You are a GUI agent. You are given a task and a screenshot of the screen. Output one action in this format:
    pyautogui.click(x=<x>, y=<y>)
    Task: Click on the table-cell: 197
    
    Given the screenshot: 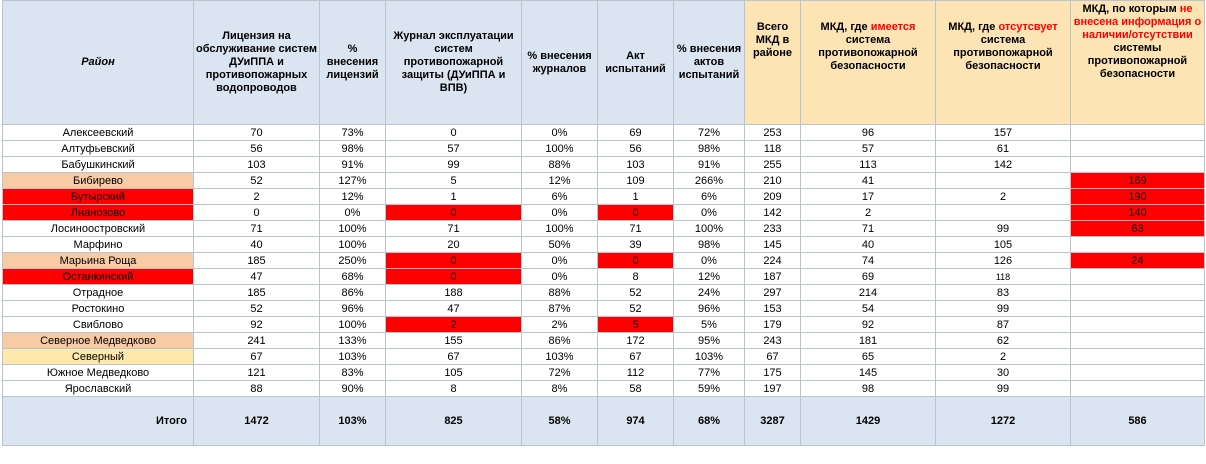 What is the action you would take?
    pyautogui.click(x=772, y=388)
    